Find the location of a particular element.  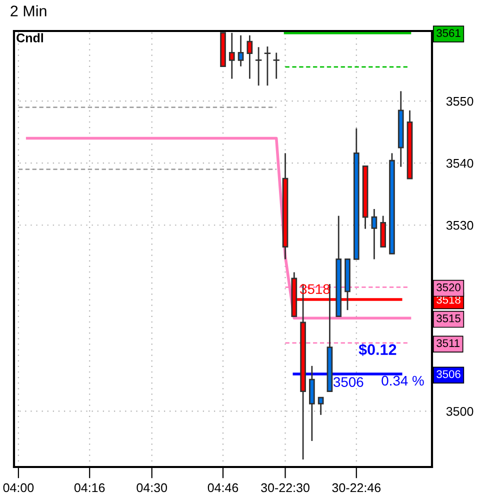

annotation: 0.34 % is located at coordinates (403, 381).